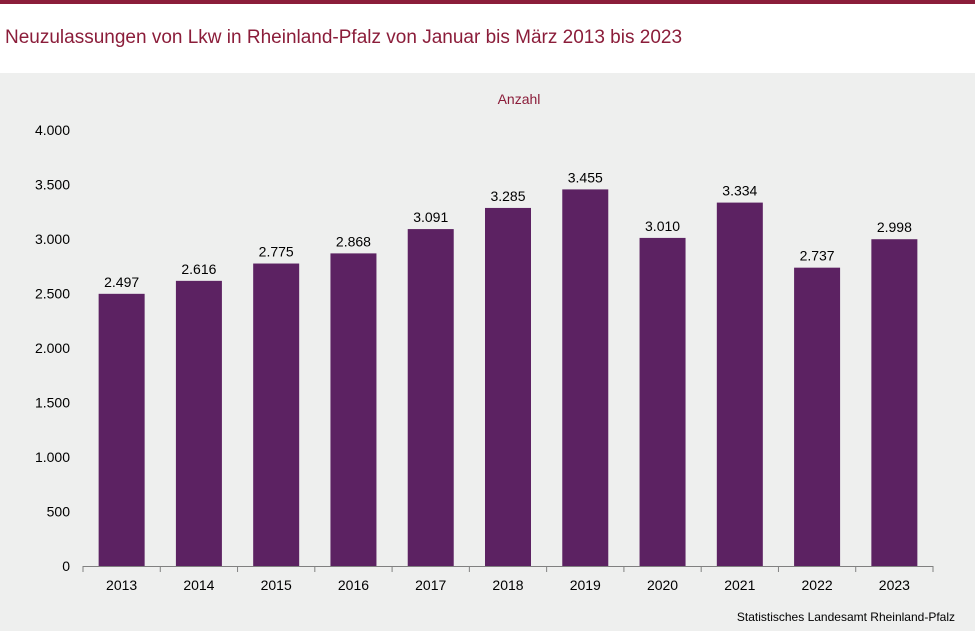 The width and height of the screenshot is (975, 631). I want to click on bar-2013, so click(121, 429).